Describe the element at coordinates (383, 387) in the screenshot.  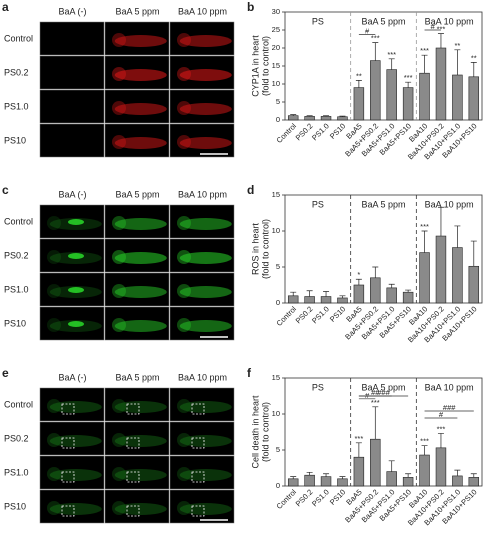
I see `section-label: BaA 5 ppm` at that location.